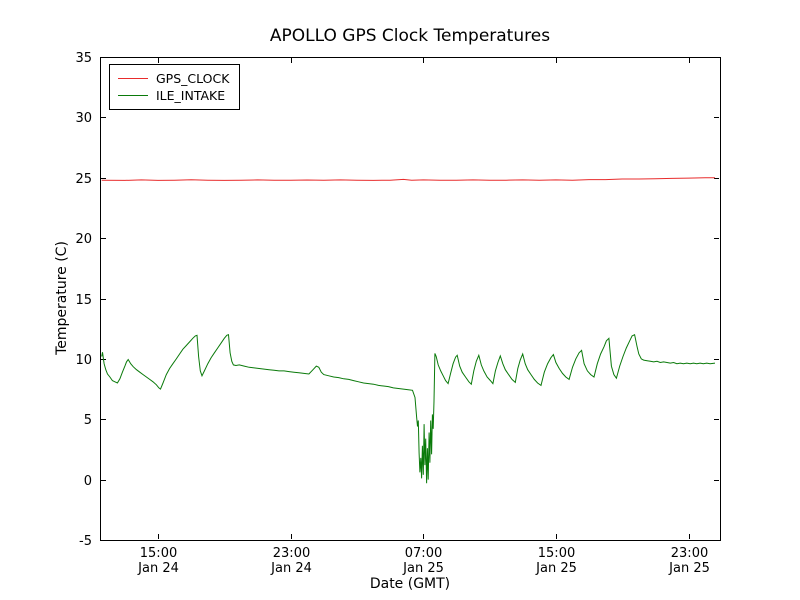  I want to click on chart-title: APOLLO GPS Clock Temperatures, so click(410, 36).